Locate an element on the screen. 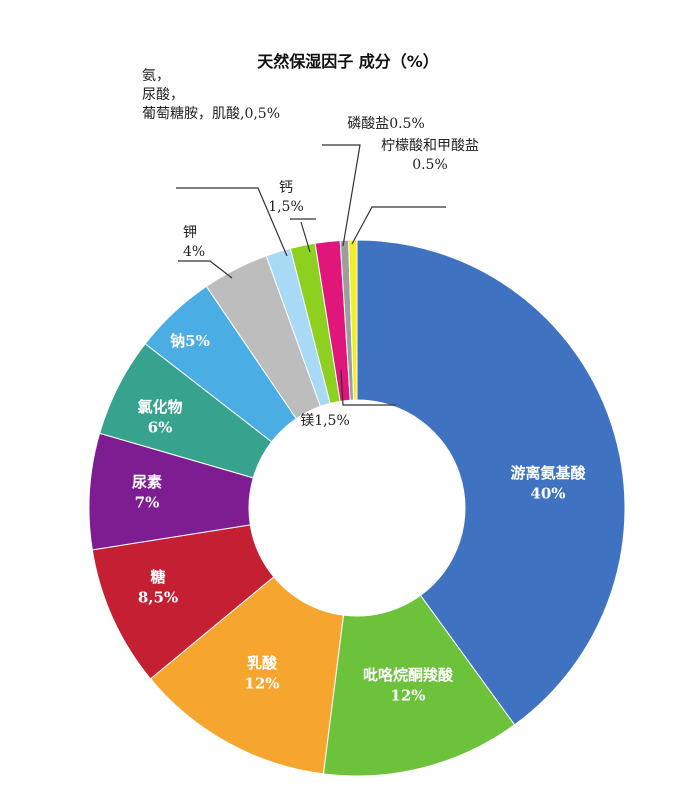  label-magnesium: 镁1,5% is located at coordinates (325, 421).